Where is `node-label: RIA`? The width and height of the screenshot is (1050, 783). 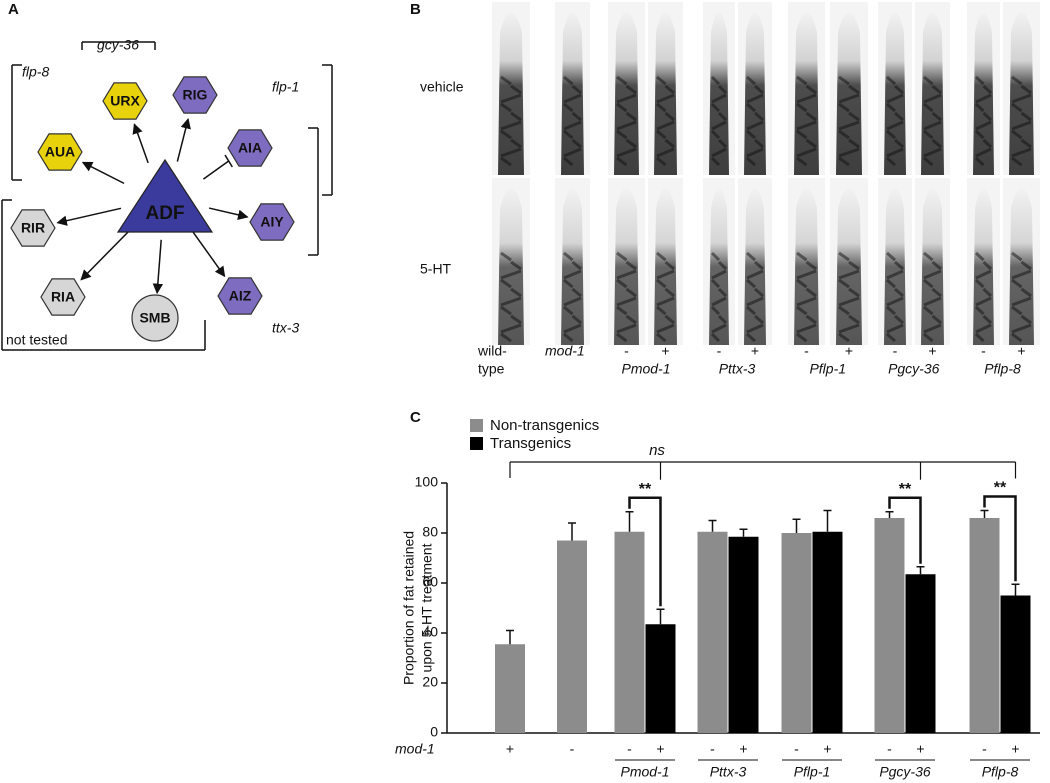
node-label: RIA is located at coordinates (63, 297).